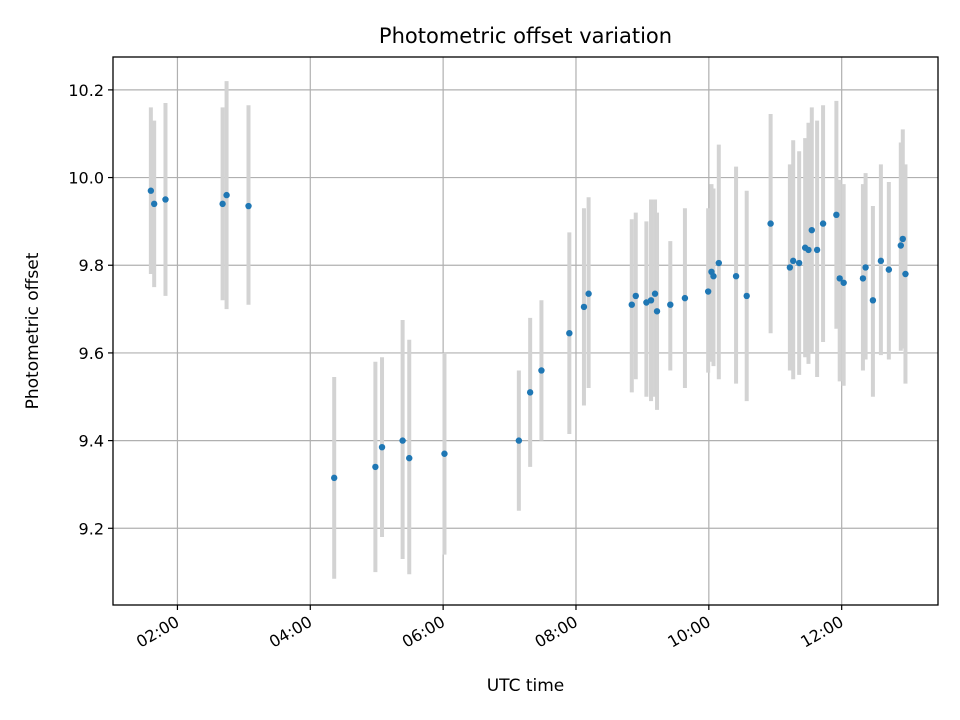 The image size is (960, 720). Describe the element at coordinates (86, 178) in the screenshot. I see `y-tick-label: 10.0` at that location.